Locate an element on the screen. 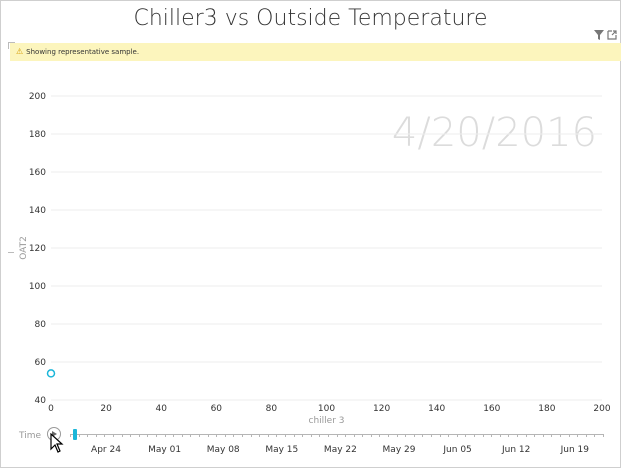 The image size is (621, 468). resize-handle-corner is located at coordinates (11, 45).